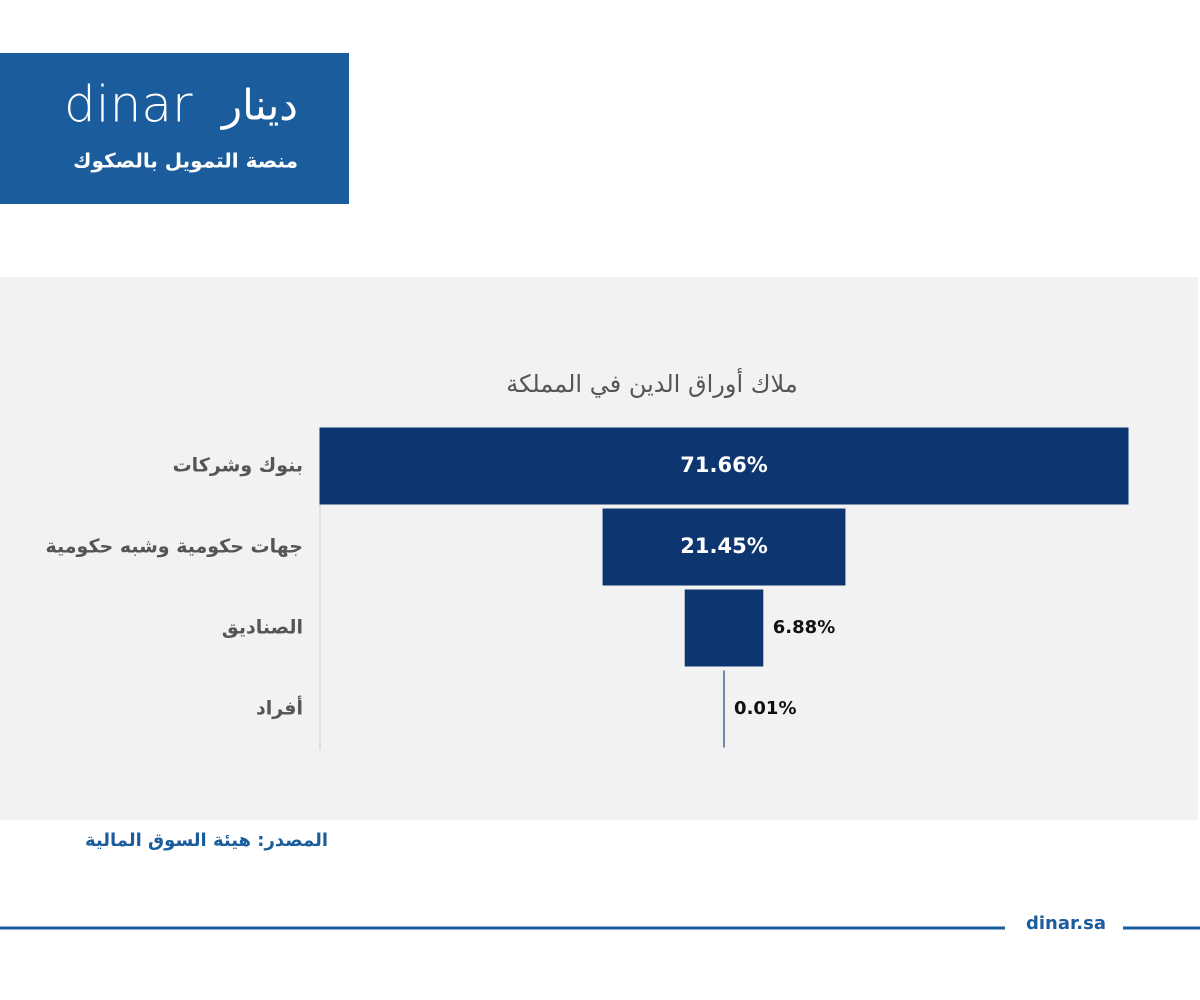 The width and height of the screenshot is (1200, 1000). I want to click on chart-title: ملاك أوراق الدين في المملكة, so click(651, 383).